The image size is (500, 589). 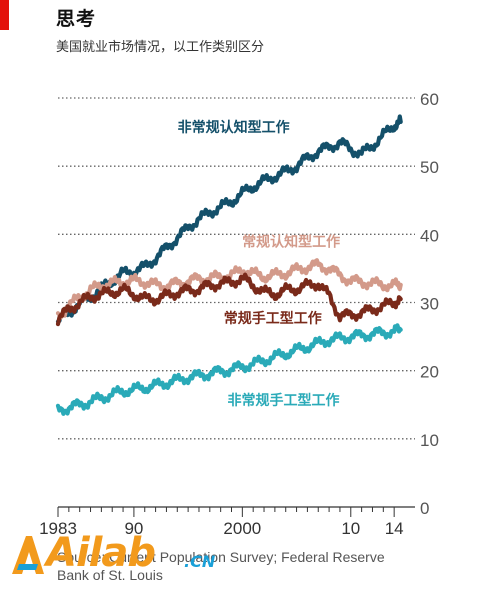 What do you see at coordinates (429, 440) in the screenshot?
I see `y-tick-label: 10` at bounding box center [429, 440].